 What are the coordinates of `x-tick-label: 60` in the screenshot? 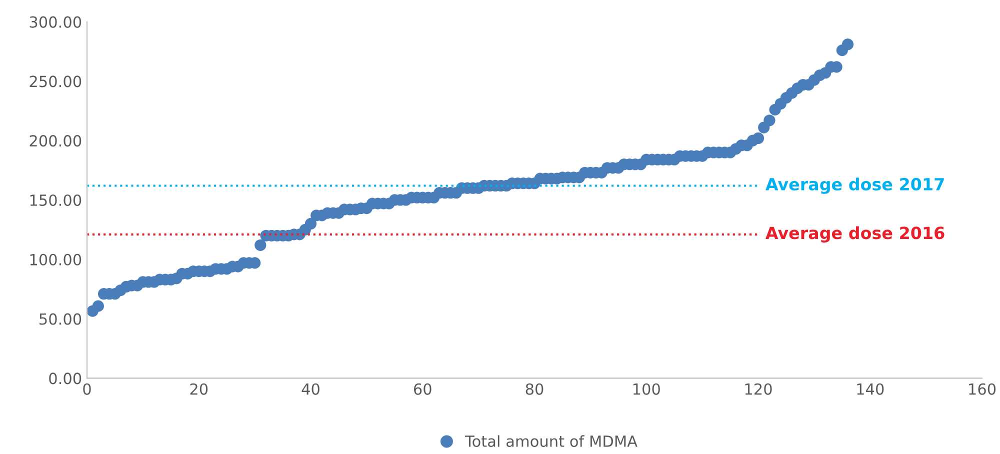 It's located at (423, 389).